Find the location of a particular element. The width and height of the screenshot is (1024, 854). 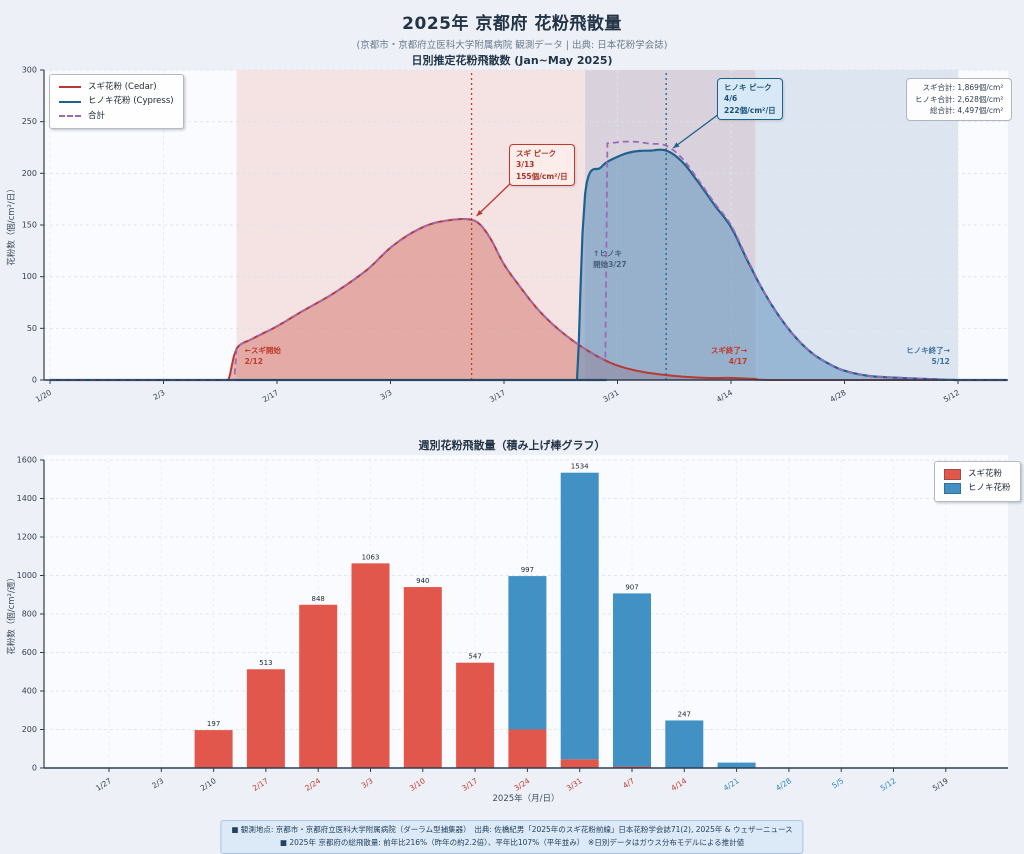

legend-label: ヒノキ花粉 is located at coordinates (989, 488).